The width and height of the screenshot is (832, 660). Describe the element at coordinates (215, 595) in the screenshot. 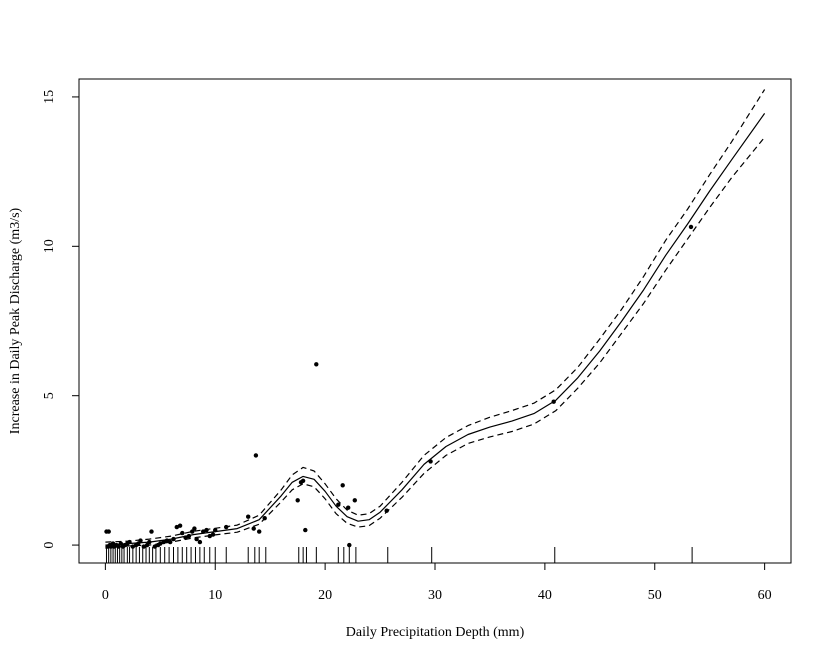

I see `x-tick-label: 10` at that location.